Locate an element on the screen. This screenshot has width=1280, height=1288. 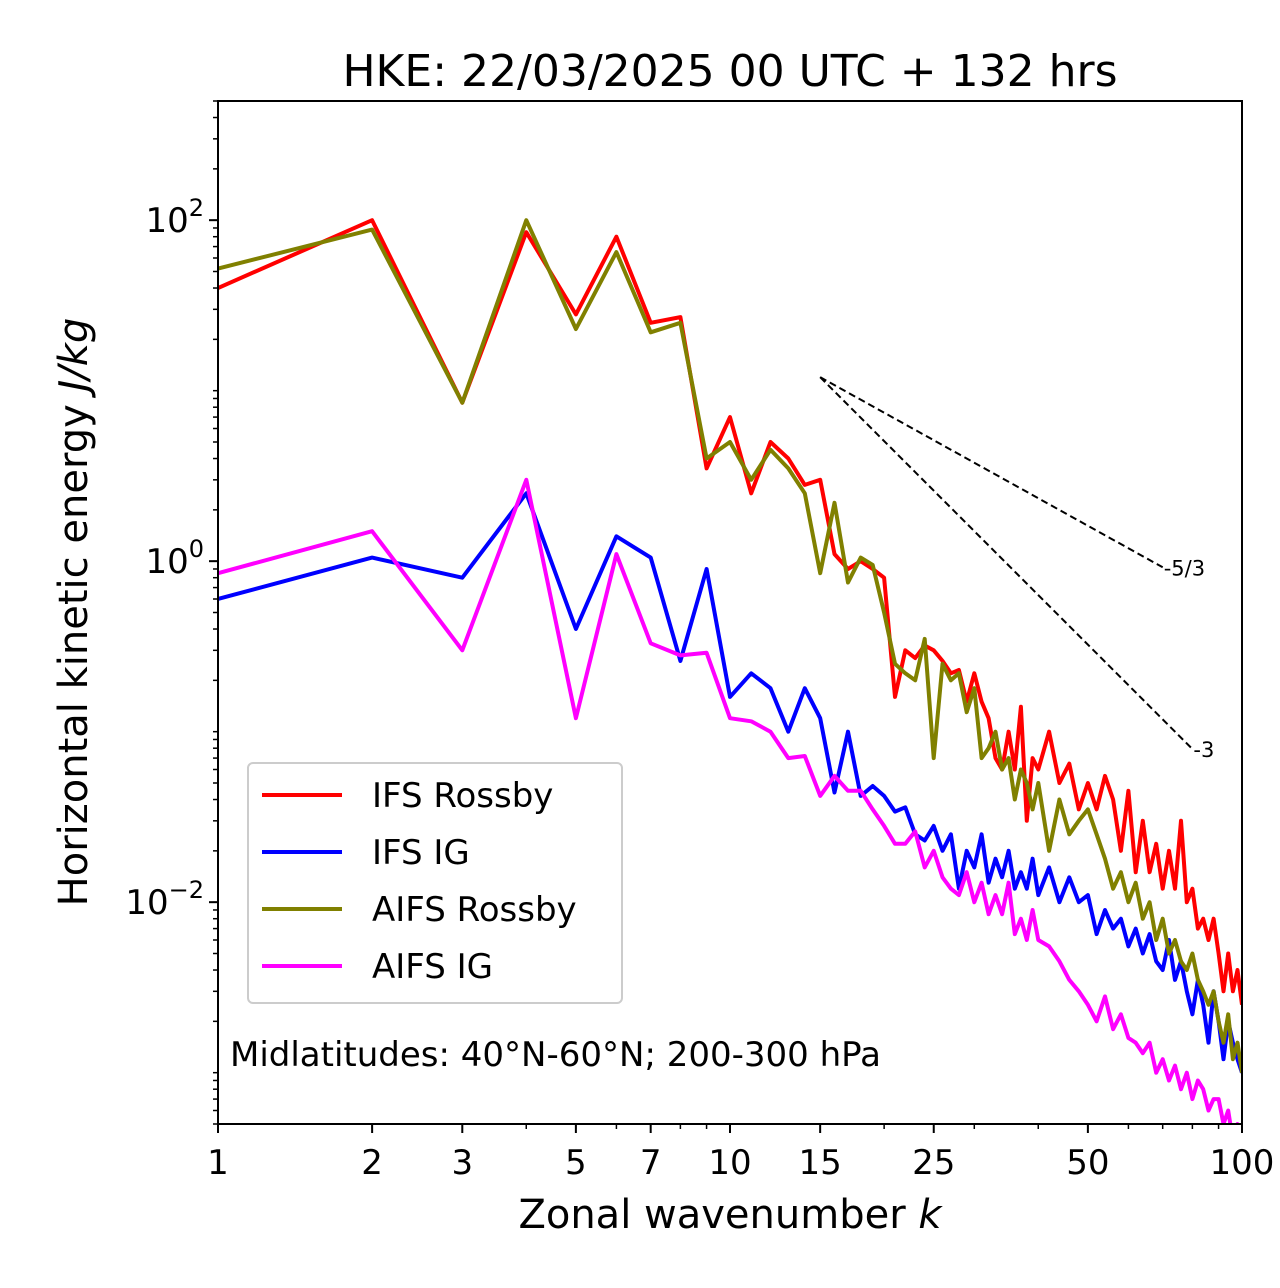
y-axis: 10⁻² 10⁰ 10² is located at coordinates (171, 612).